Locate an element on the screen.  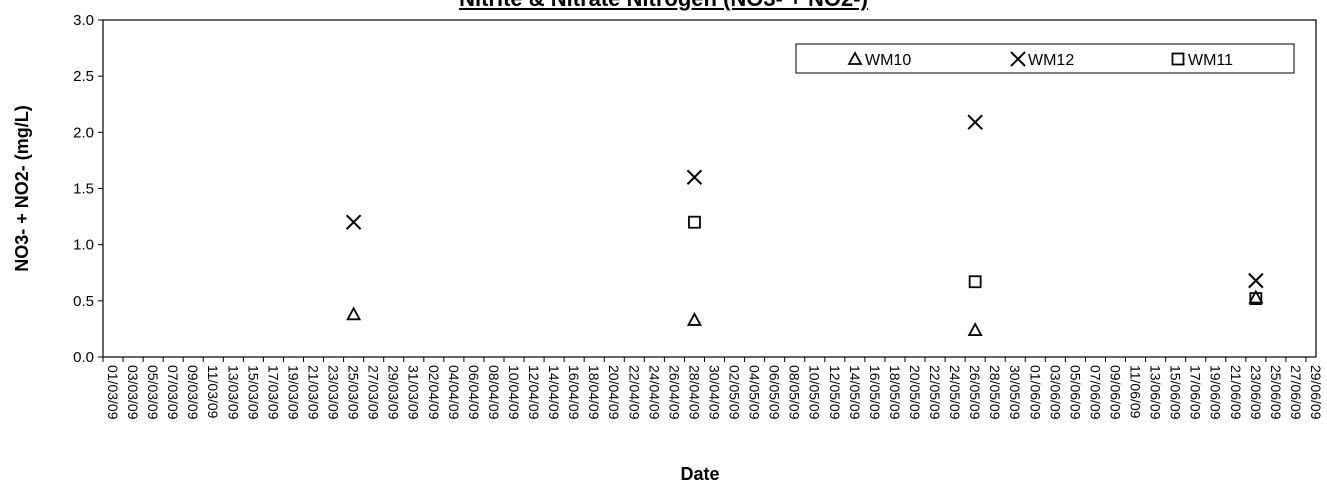
legend-marker-wm10 is located at coordinates (855, 58).